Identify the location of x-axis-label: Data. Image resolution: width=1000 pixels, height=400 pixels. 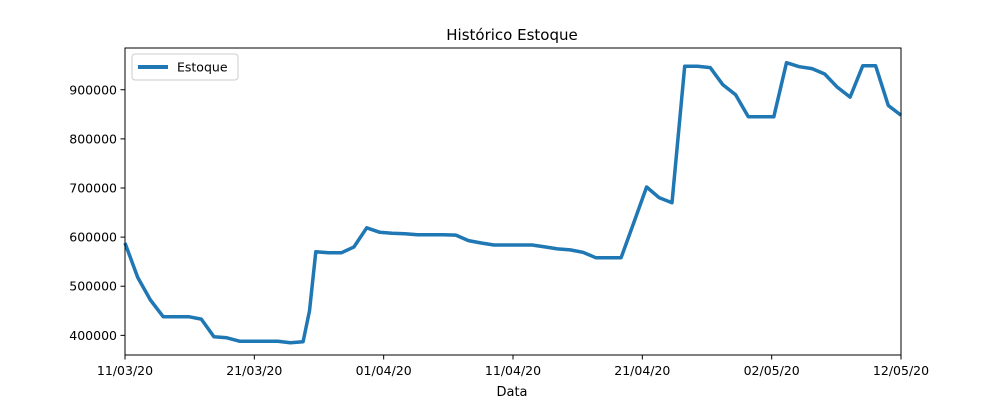
(511, 392).